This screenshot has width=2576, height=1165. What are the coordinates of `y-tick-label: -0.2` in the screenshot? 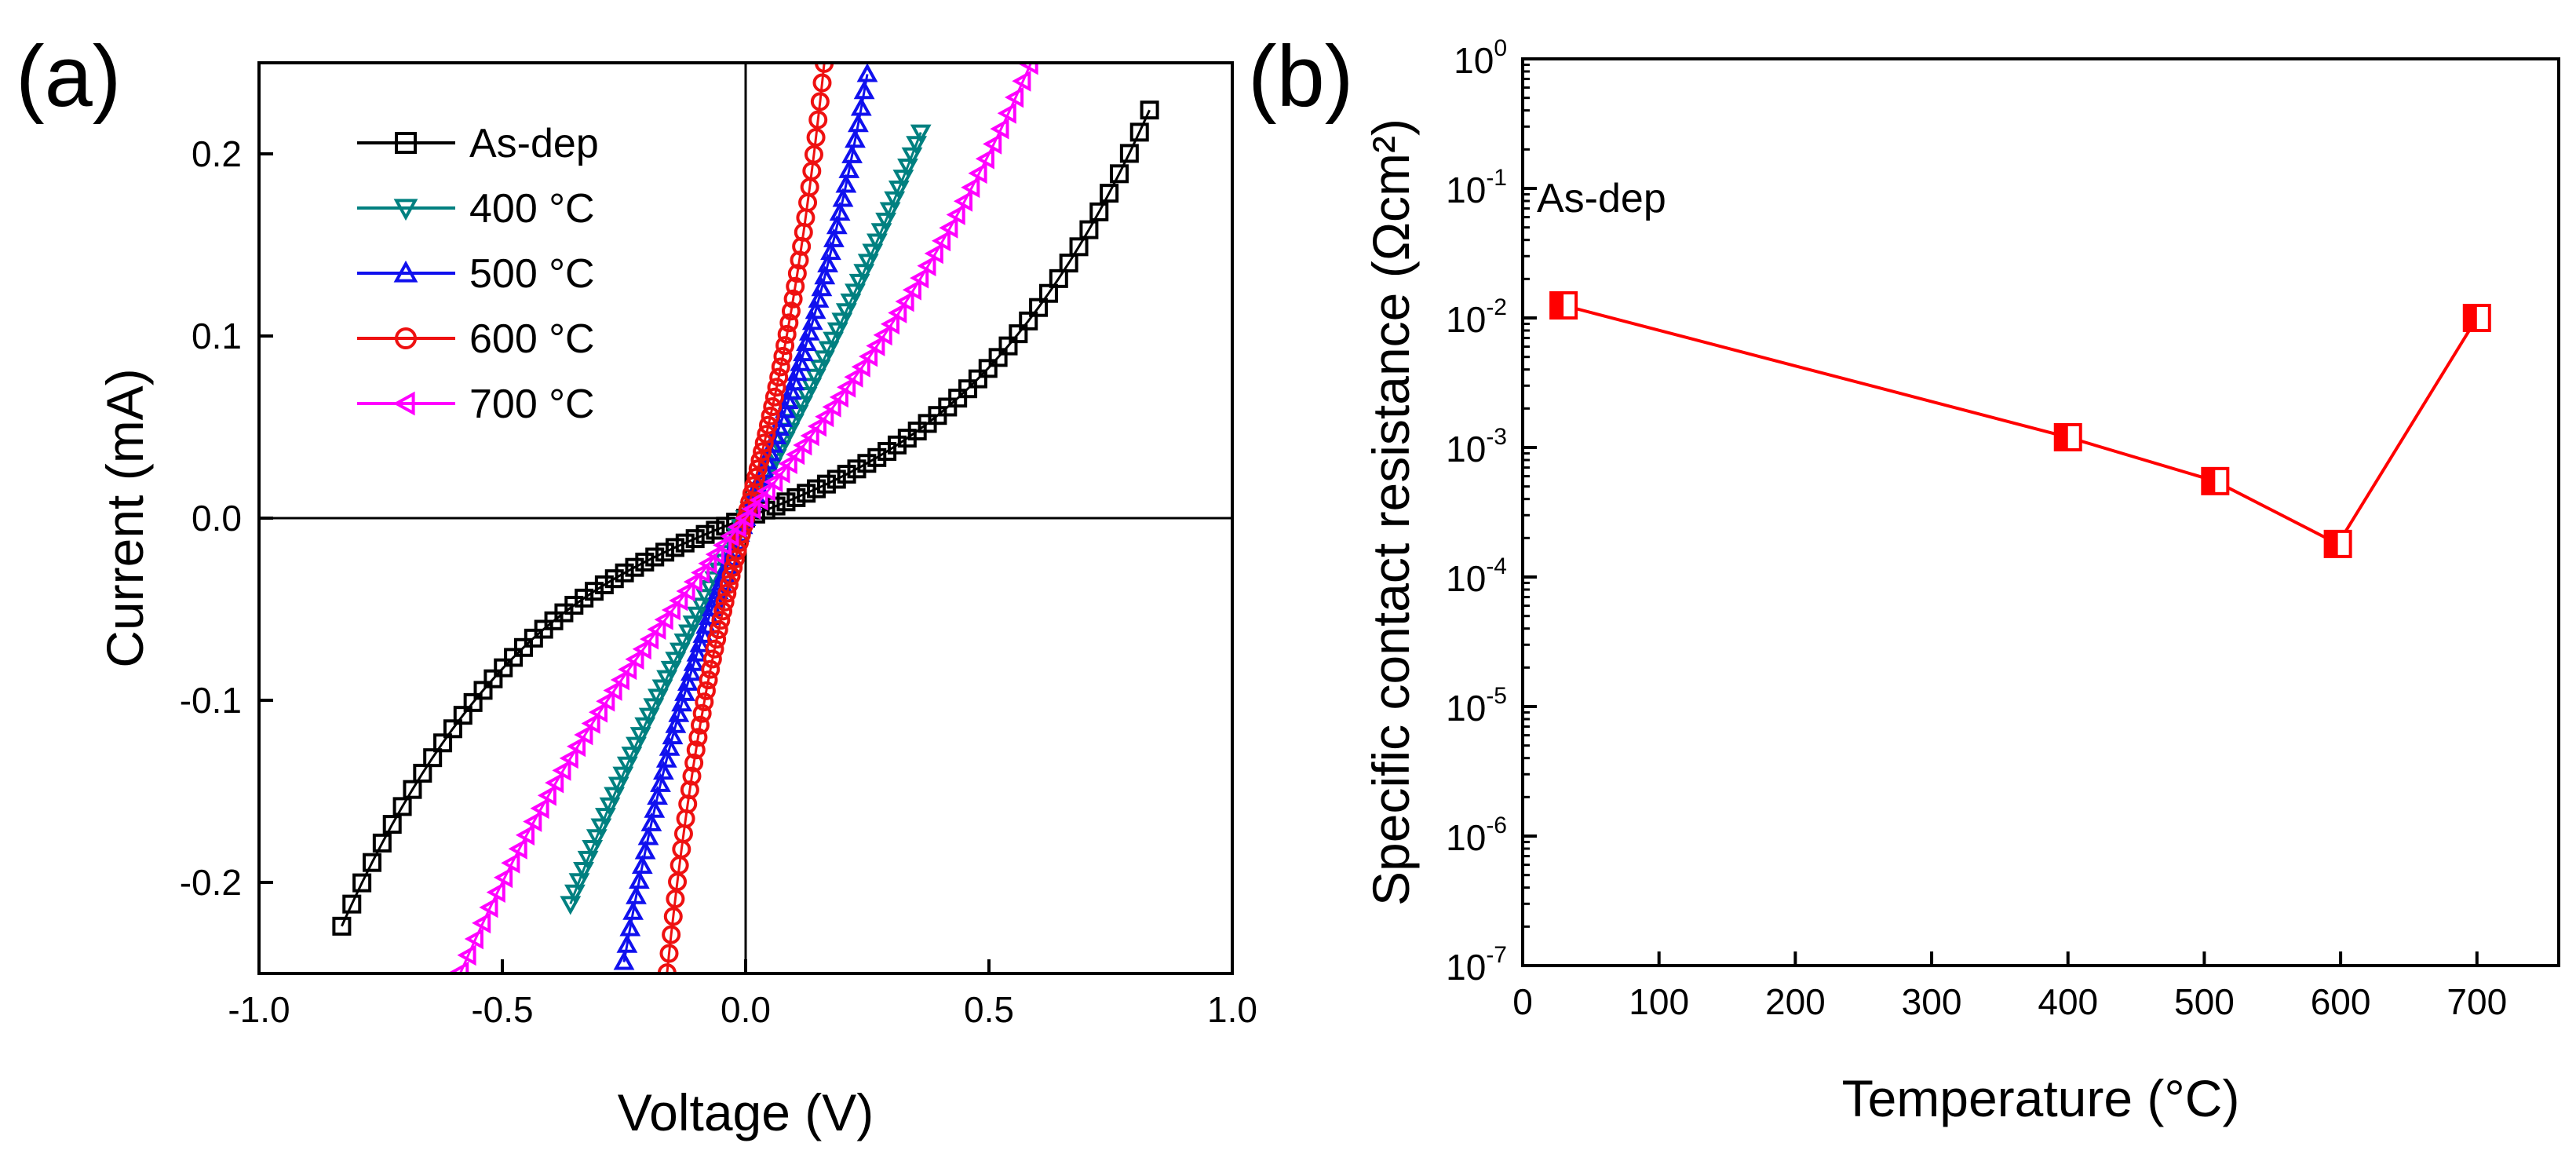 It's located at (211, 882).